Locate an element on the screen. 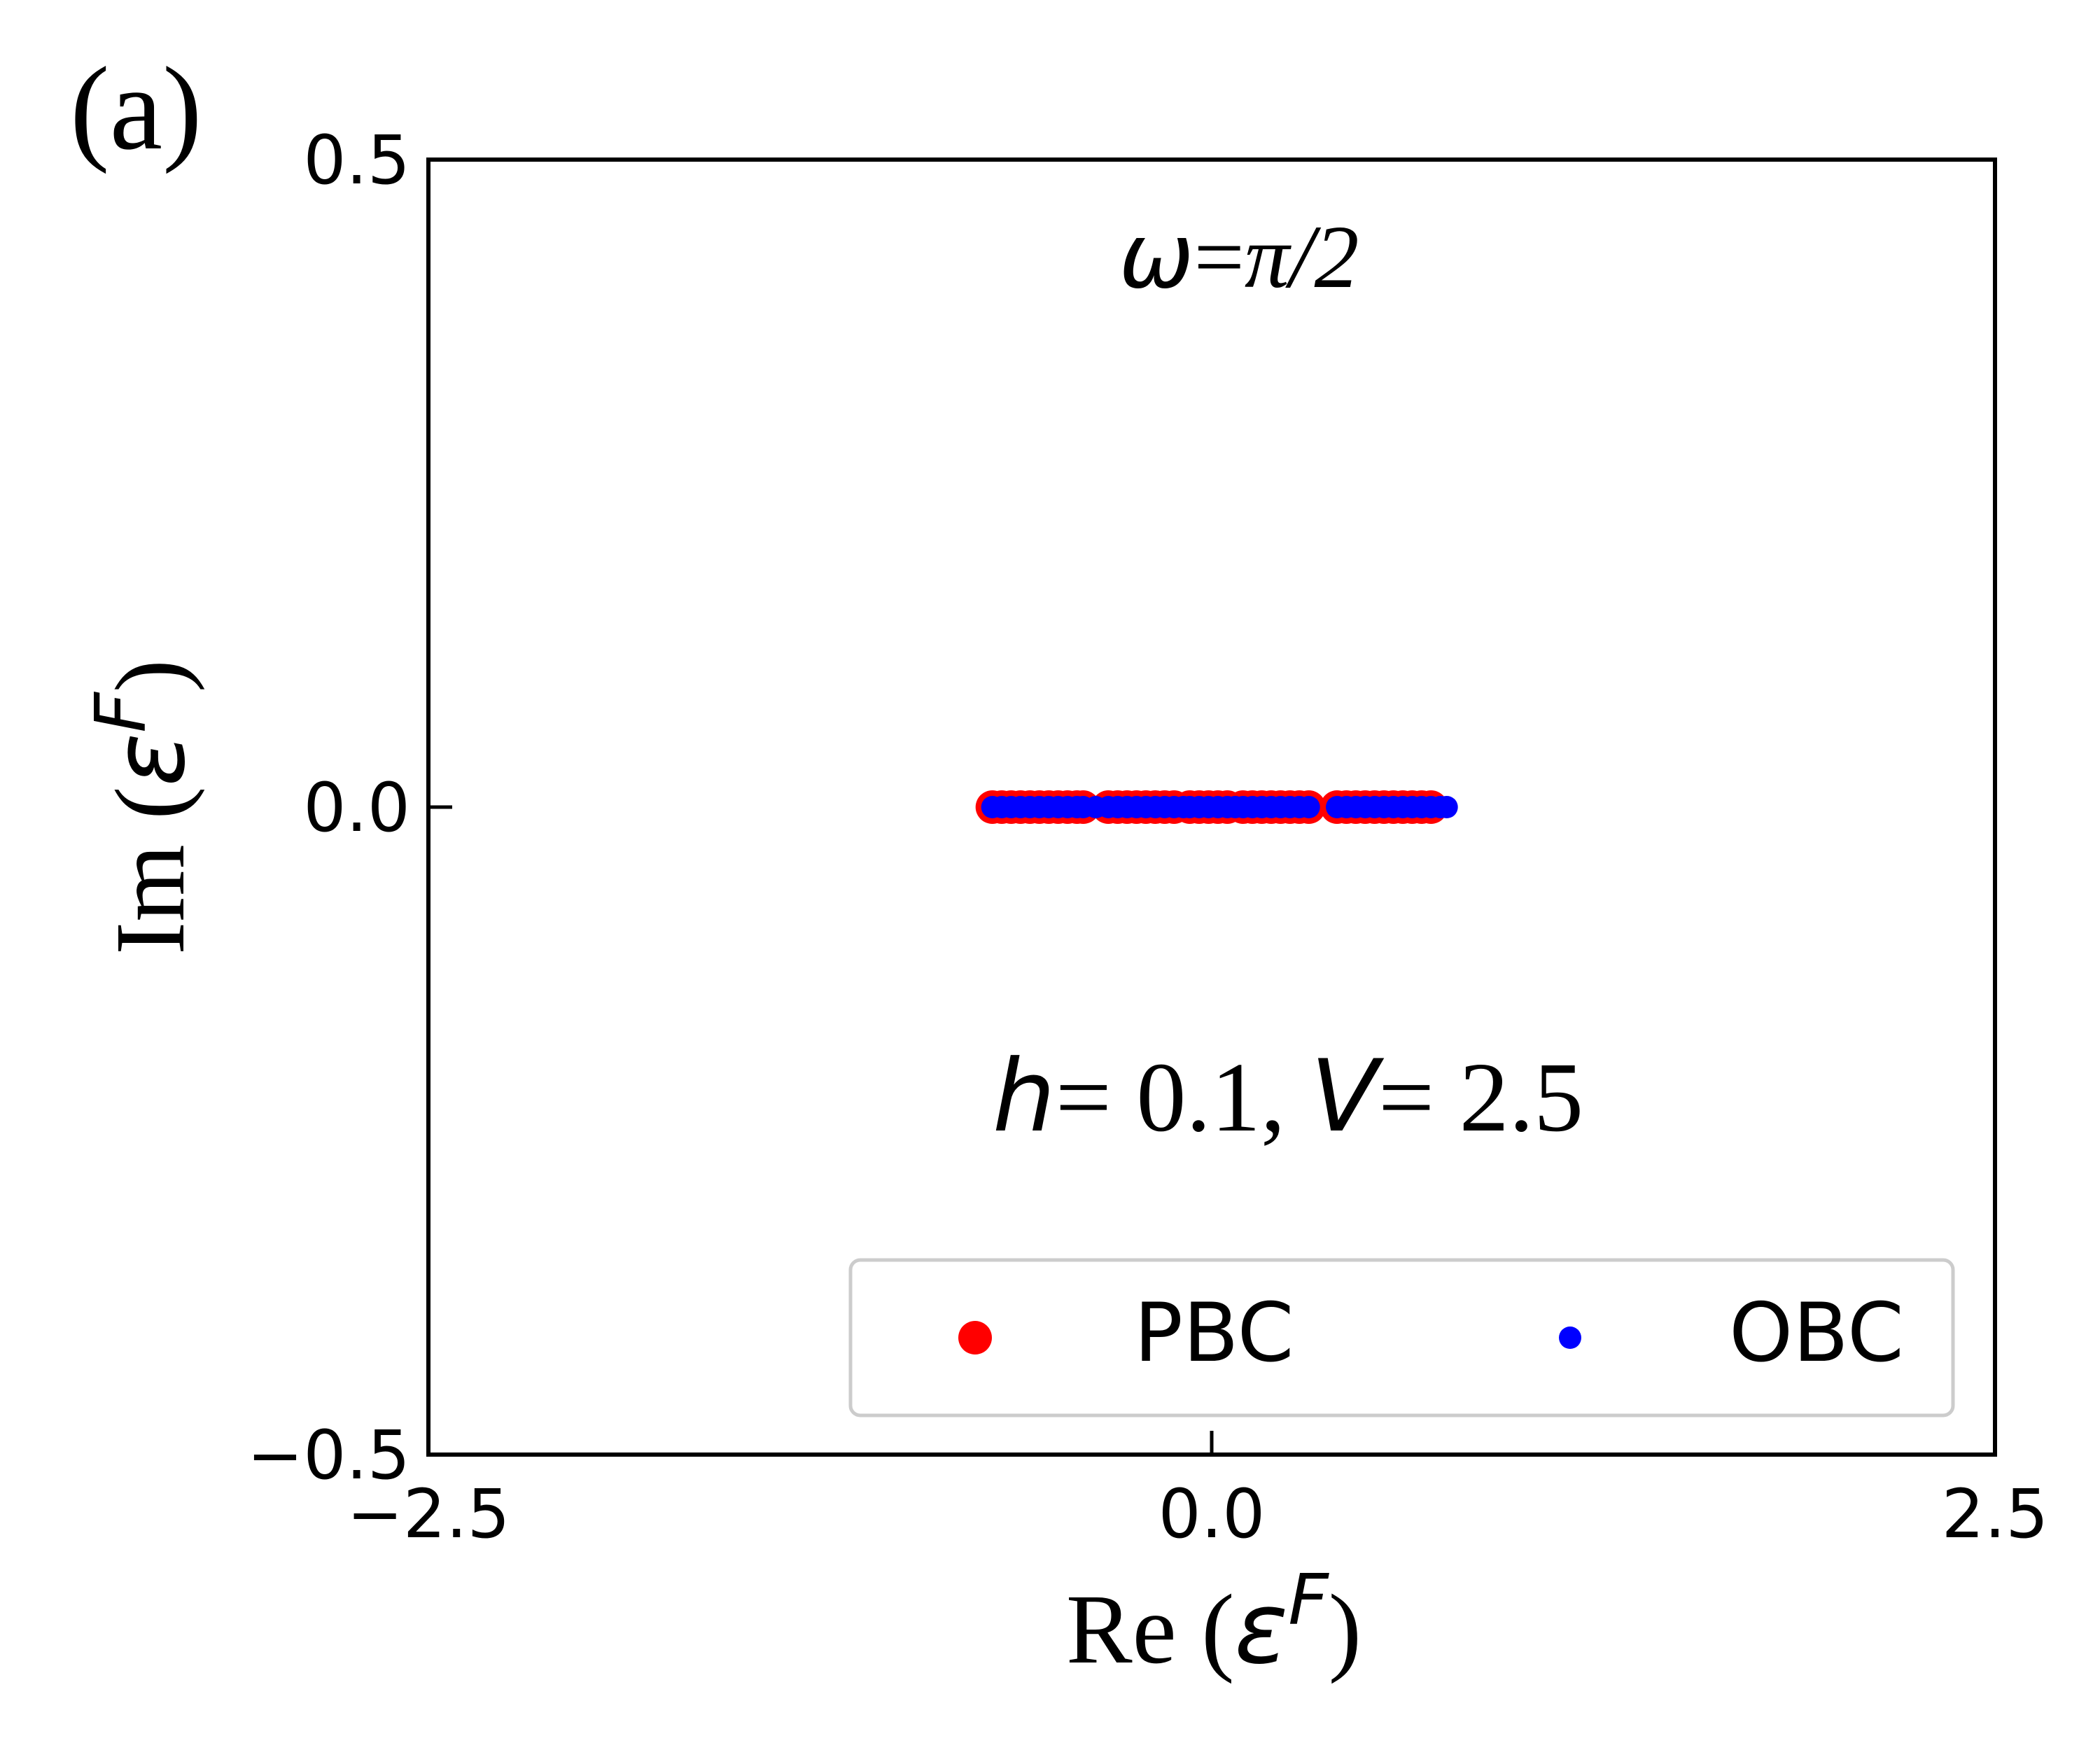  omega-annotation: ω=π/2 is located at coordinates (1239, 256).